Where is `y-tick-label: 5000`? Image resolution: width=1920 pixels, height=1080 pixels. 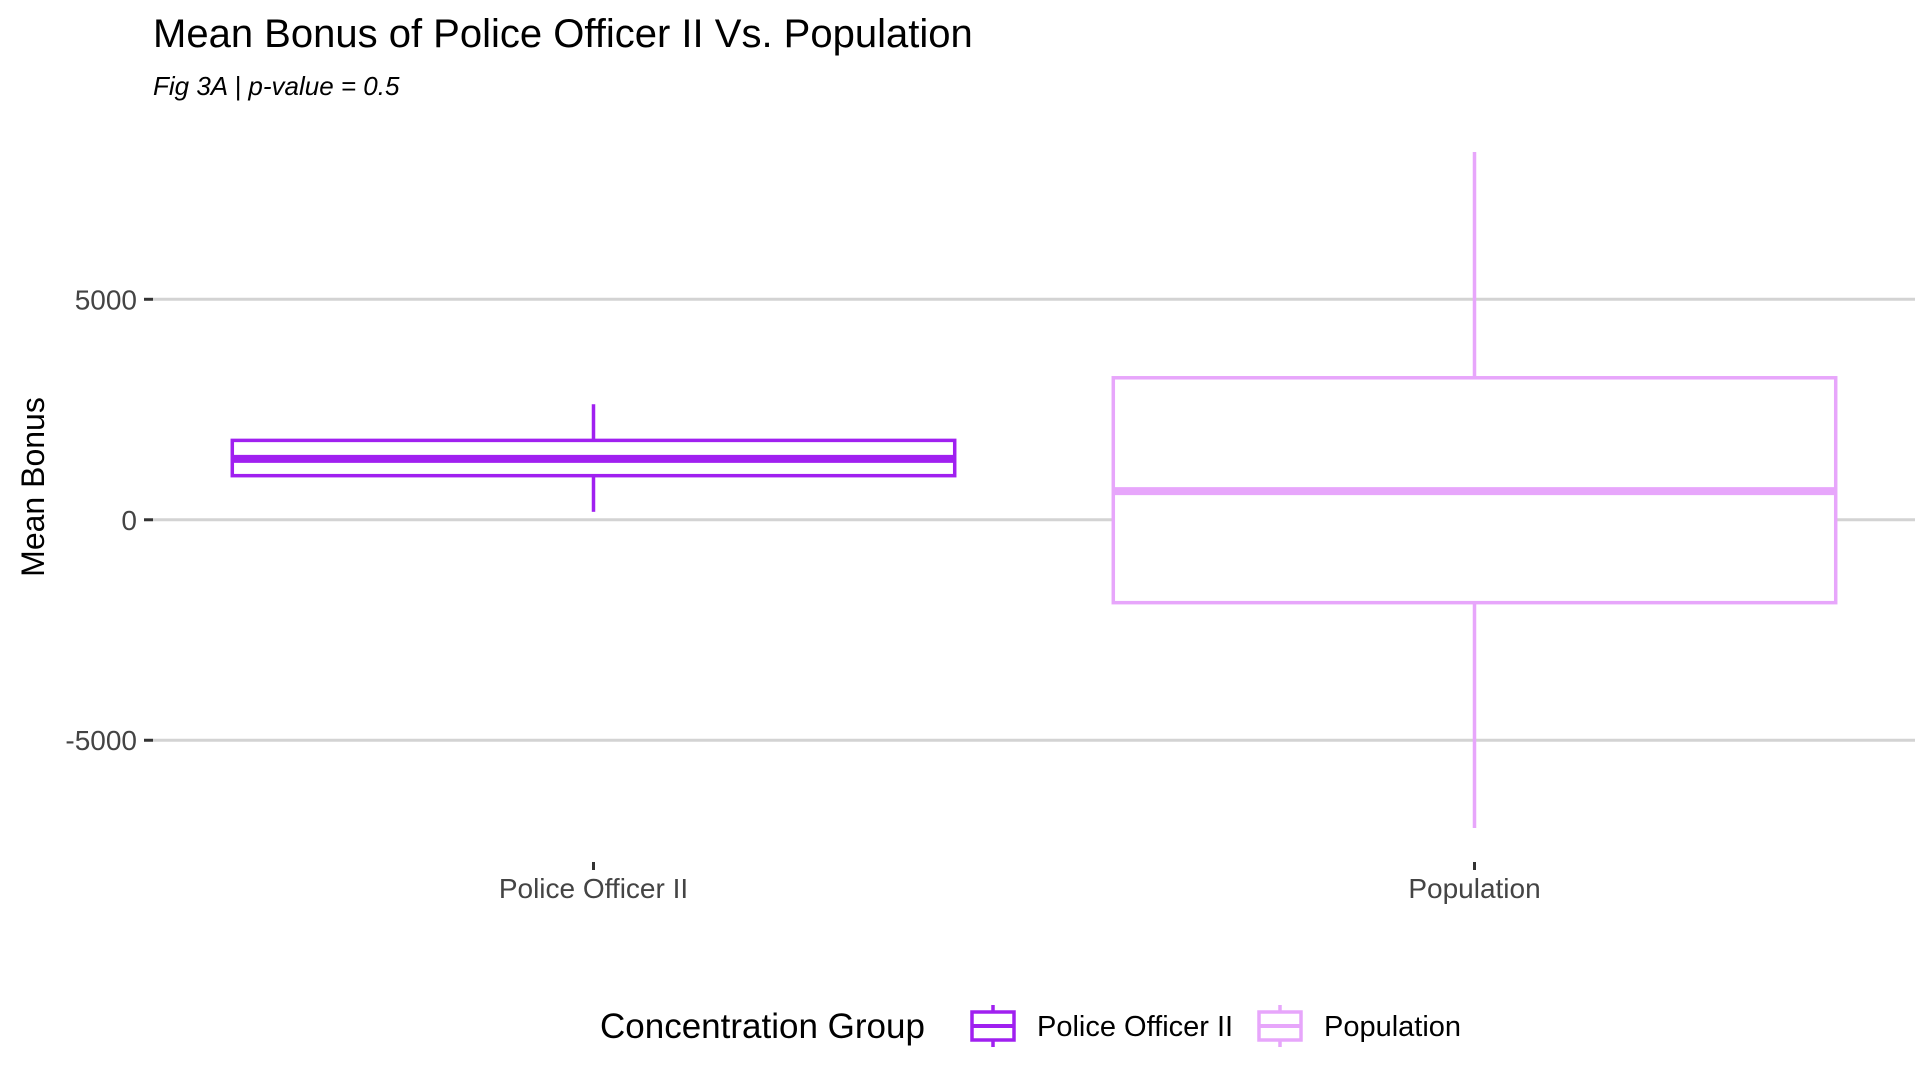
y-tick-label: 5000 is located at coordinates (106, 299).